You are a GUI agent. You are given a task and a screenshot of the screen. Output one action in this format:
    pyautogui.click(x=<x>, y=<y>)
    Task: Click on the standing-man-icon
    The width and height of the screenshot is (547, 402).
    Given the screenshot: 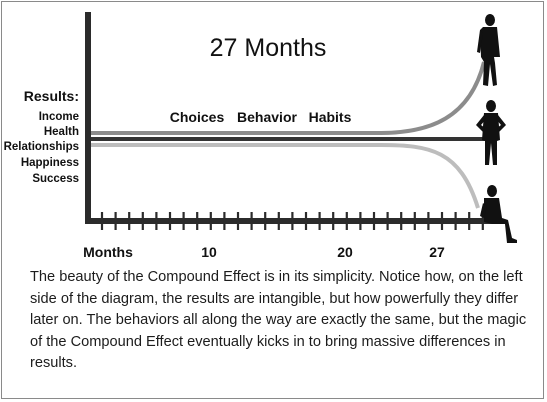 What is the action you would take?
    pyautogui.click(x=491, y=132)
    